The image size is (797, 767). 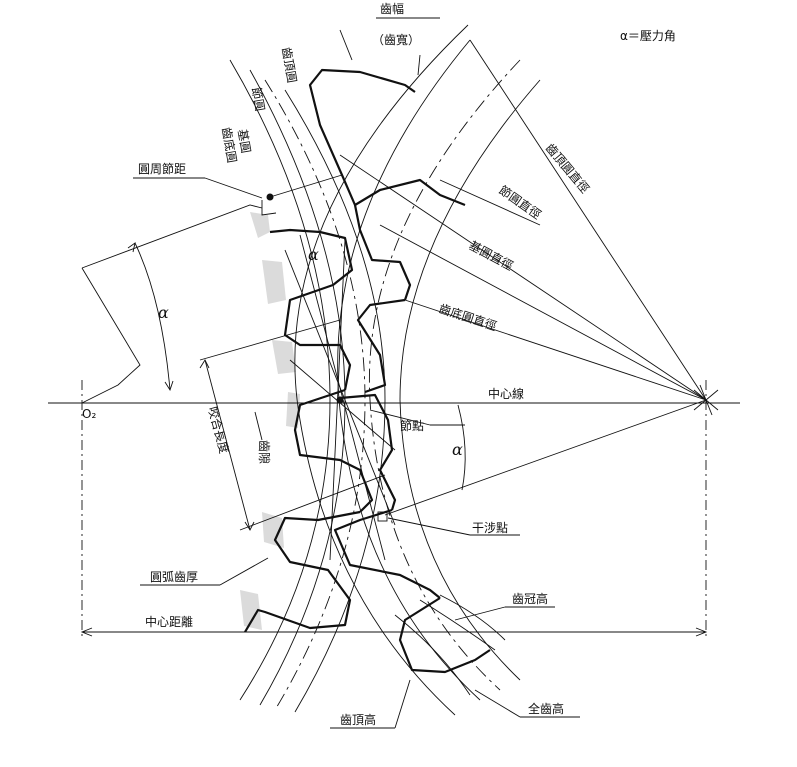 I want to click on label-circular-thickness: 圓弧齒厚, so click(x=174, y=577).